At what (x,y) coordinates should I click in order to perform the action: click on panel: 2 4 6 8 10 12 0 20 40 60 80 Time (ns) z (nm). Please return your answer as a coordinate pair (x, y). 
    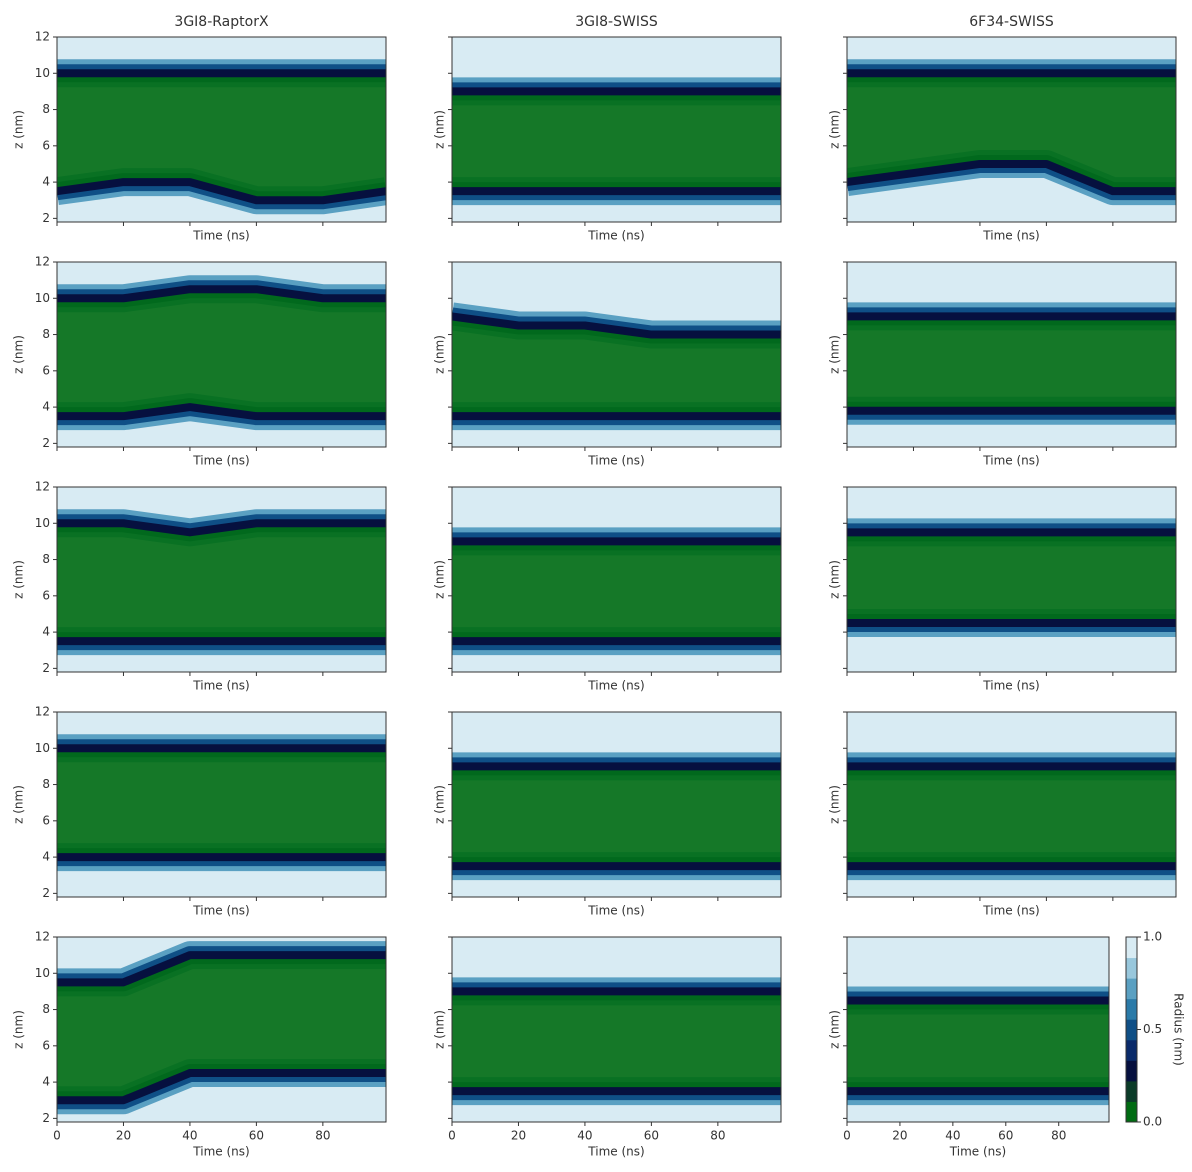
    Looking at the image, I should click on (199, 1044).